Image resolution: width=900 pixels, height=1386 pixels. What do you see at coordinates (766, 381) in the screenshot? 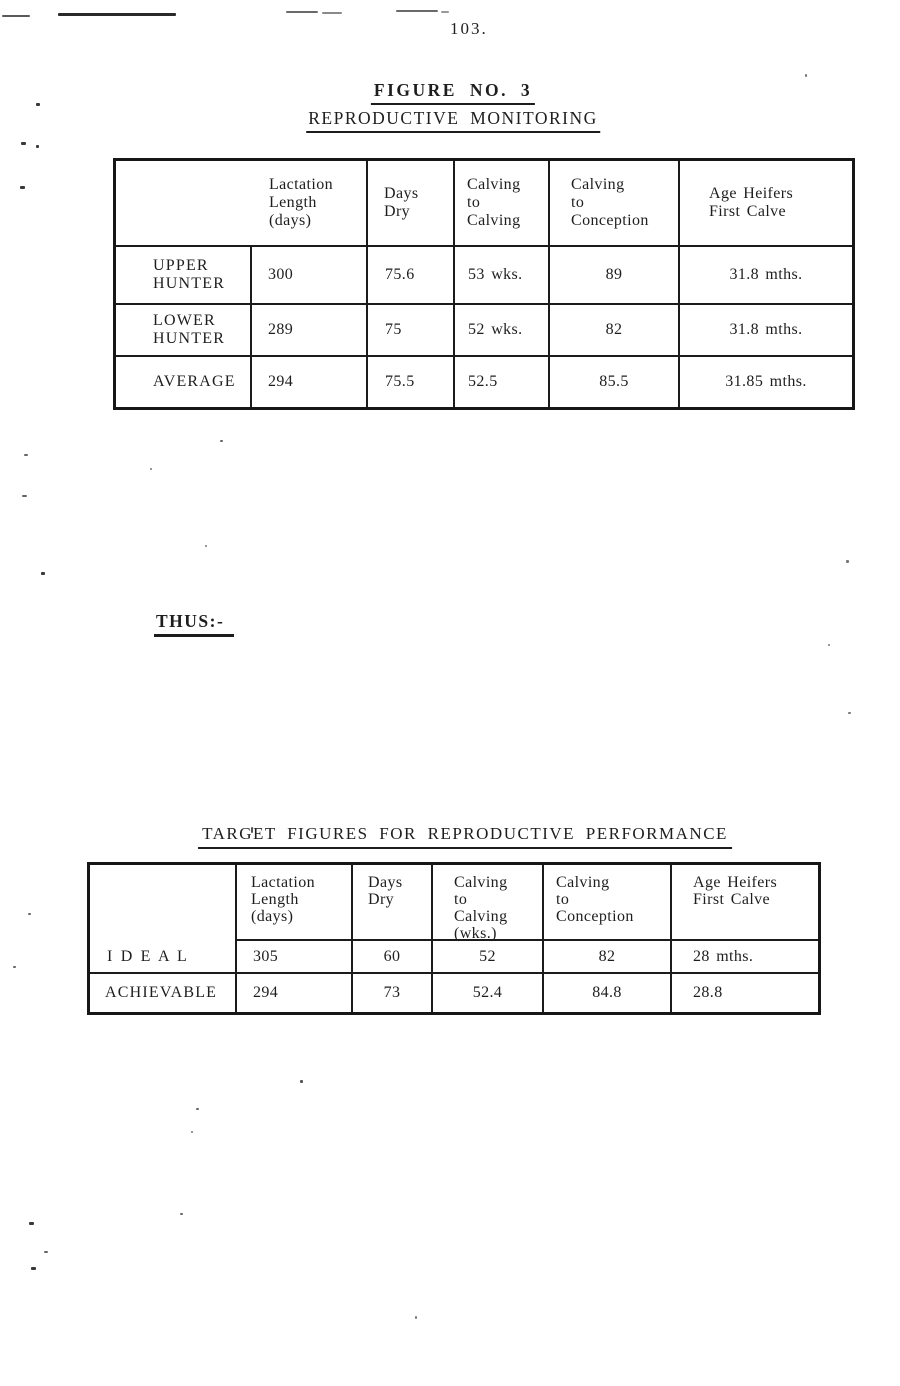
I see `table-cell: 31.85 mths.` at bounding box center [766, 381].